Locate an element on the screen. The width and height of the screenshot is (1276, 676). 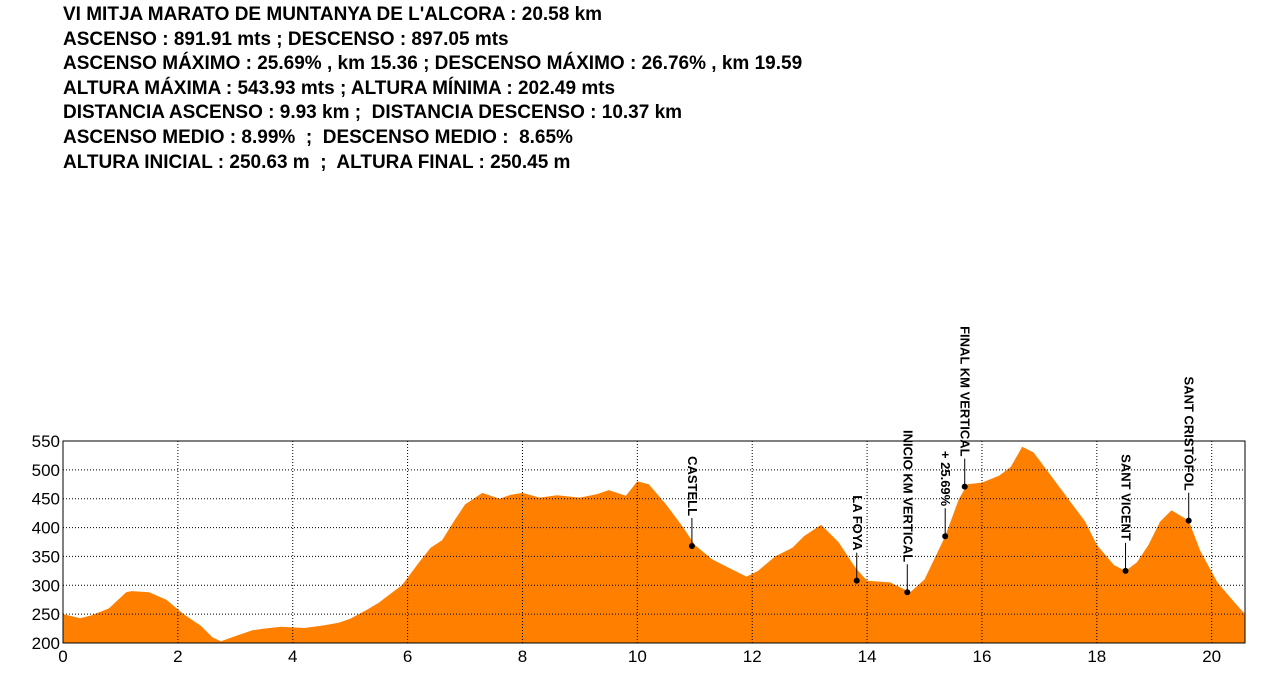
x-tick-label: 4 is located at coordinates (292, 656).